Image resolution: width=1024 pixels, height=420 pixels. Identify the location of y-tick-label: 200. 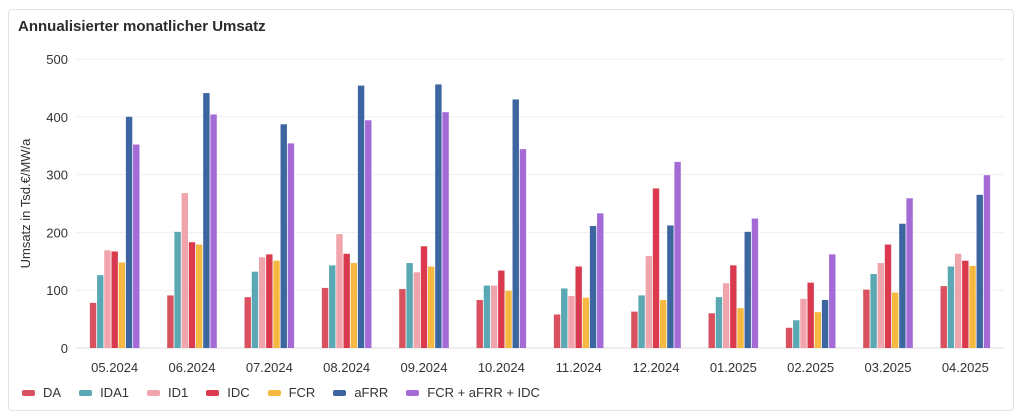
(57, 232).